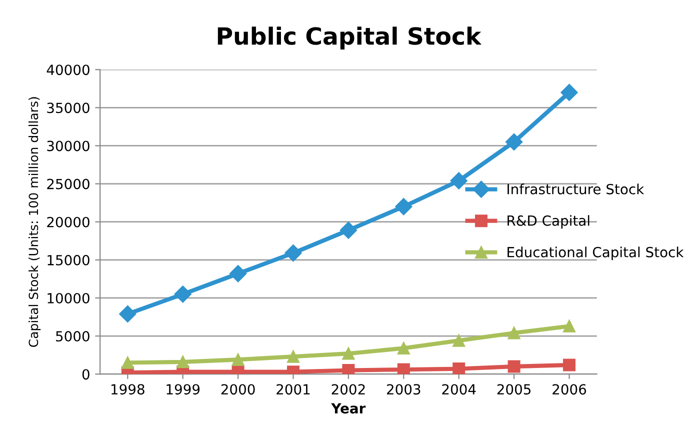 The width and height of the screenshot is (690, 435). What do you see at coordinates (68, 70) in the screenshot?
I see `y-tick-label: 40000` at bounding box center [68, 70].